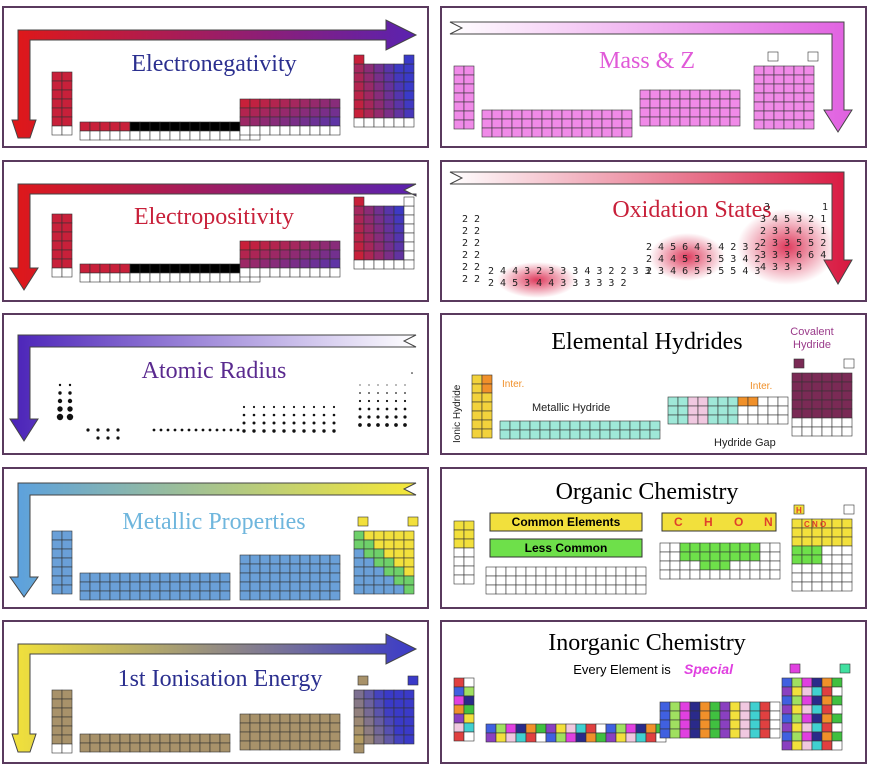 The height and width of the screenshot is (768, 871). Describe the element at coordinates (653, 77) in the screenshot. I see `panel-mass-z: Mass & Z` at that location.